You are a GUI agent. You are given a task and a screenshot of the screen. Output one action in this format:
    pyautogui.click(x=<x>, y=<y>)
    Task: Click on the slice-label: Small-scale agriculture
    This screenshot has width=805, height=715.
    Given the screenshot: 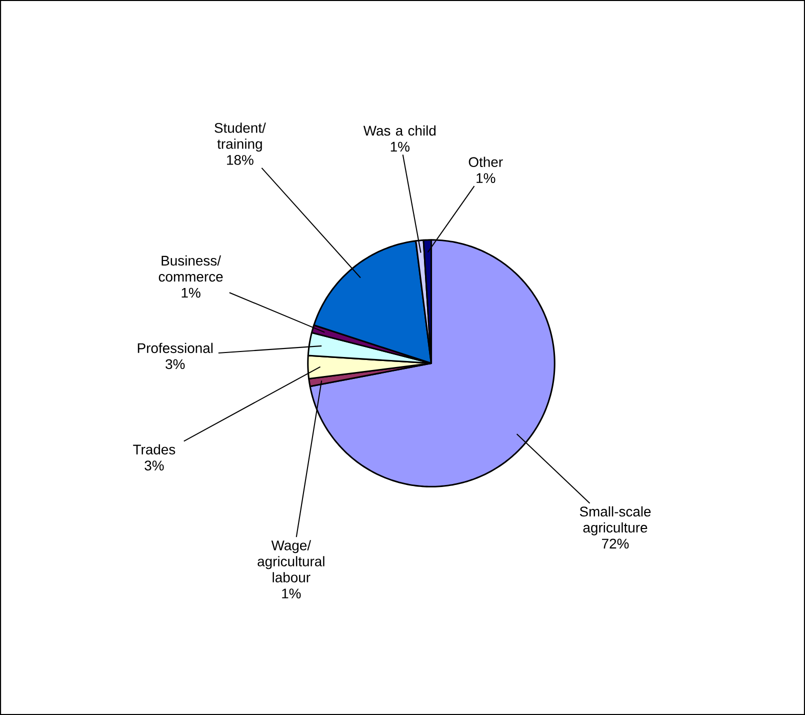 What is the action you would take?
    pyautogui.click(x=615, y=521)
    